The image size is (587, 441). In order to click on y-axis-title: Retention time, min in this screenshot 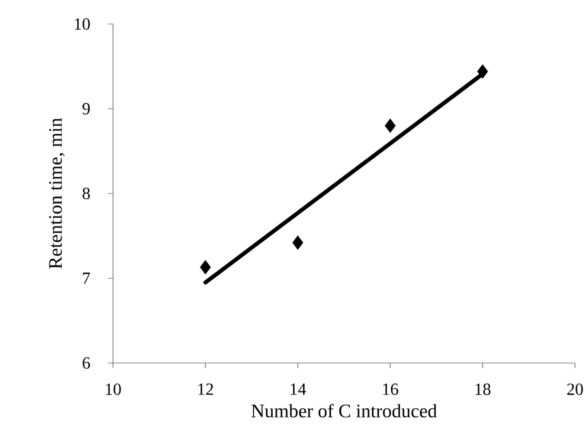, I will do `click(57, 193)`.